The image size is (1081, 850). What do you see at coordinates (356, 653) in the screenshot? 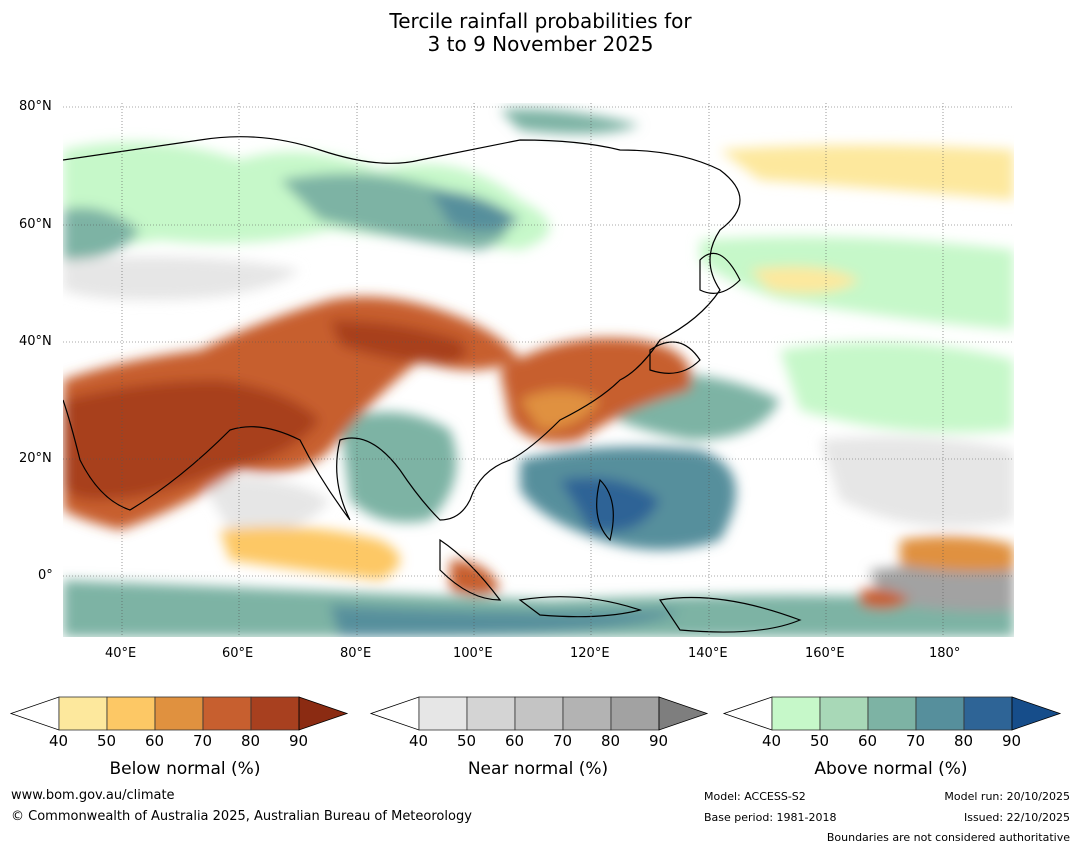
I see `lon-label-80e: 80°E` at bounding box center [356, 653].